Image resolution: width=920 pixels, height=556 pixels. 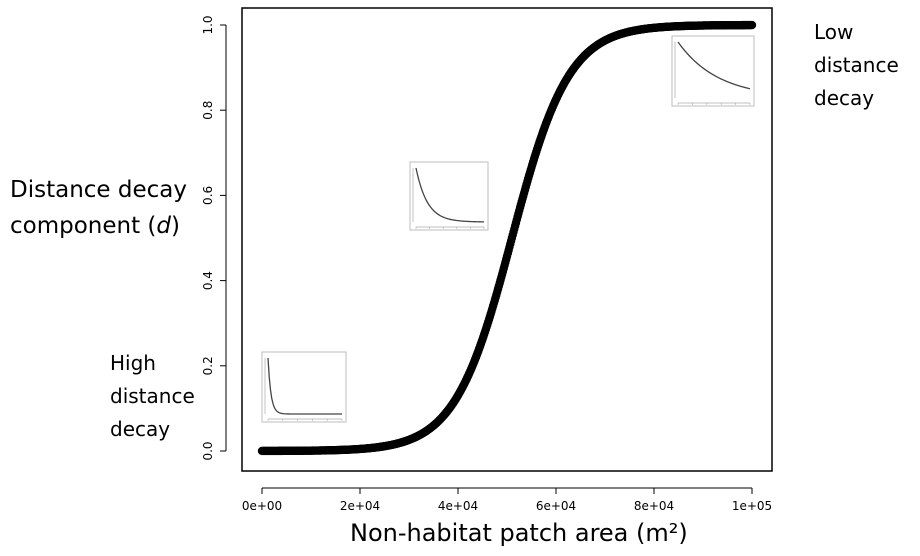 What do you see at coordinates (208, 24) in the screenshot?
I see `y-tick-label: 1.0` at bounding box center [208, 24].